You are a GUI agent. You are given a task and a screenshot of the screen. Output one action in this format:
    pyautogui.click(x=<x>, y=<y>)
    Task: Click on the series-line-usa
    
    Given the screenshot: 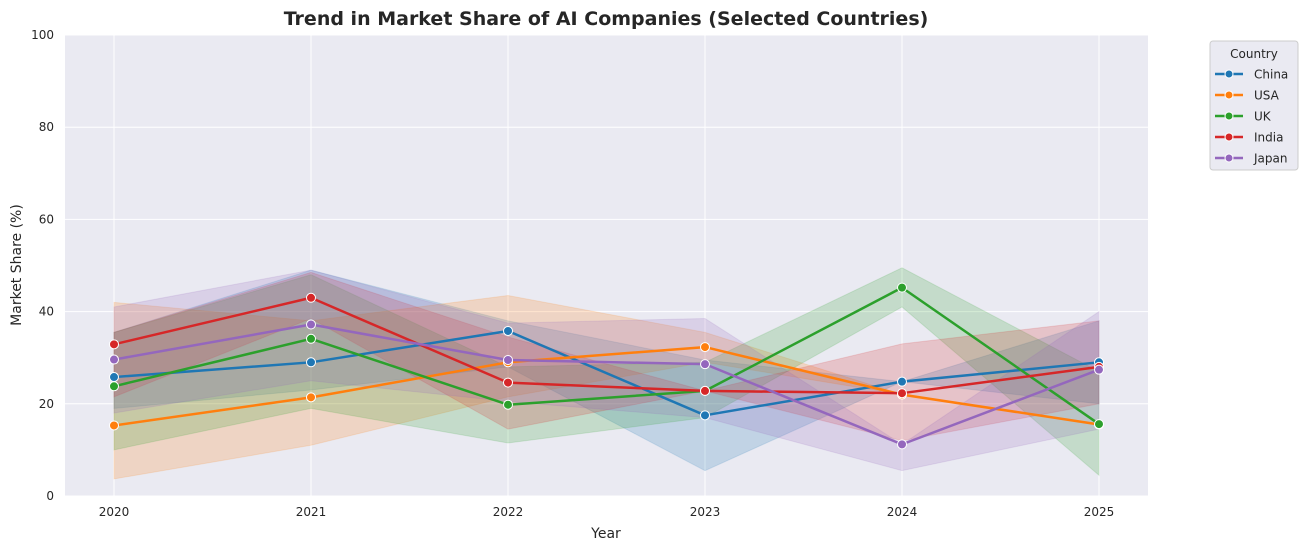 What is the action you would take?
    pyautogui.click(x=606, y=386)
    